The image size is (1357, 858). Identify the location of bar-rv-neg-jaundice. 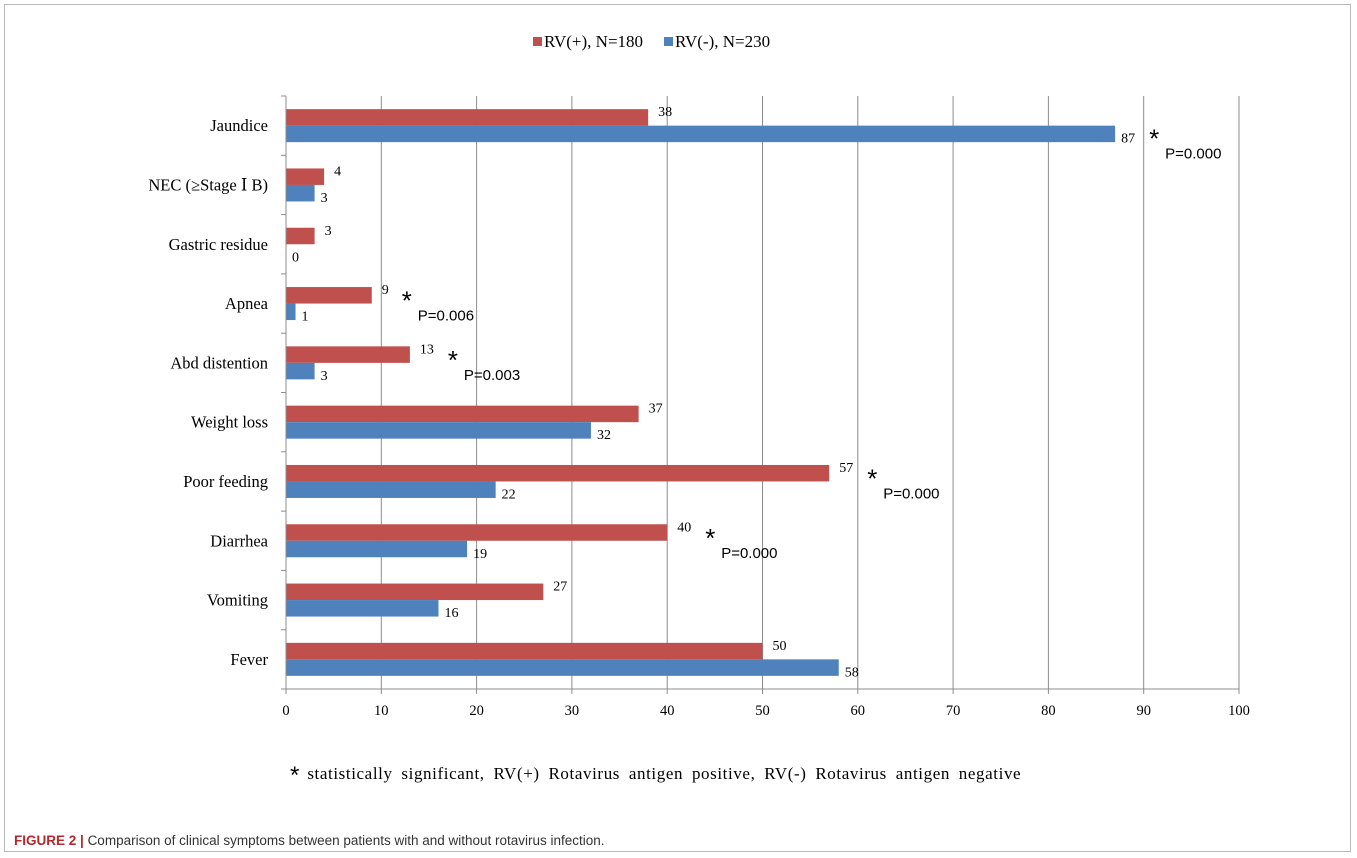
(701, 134).